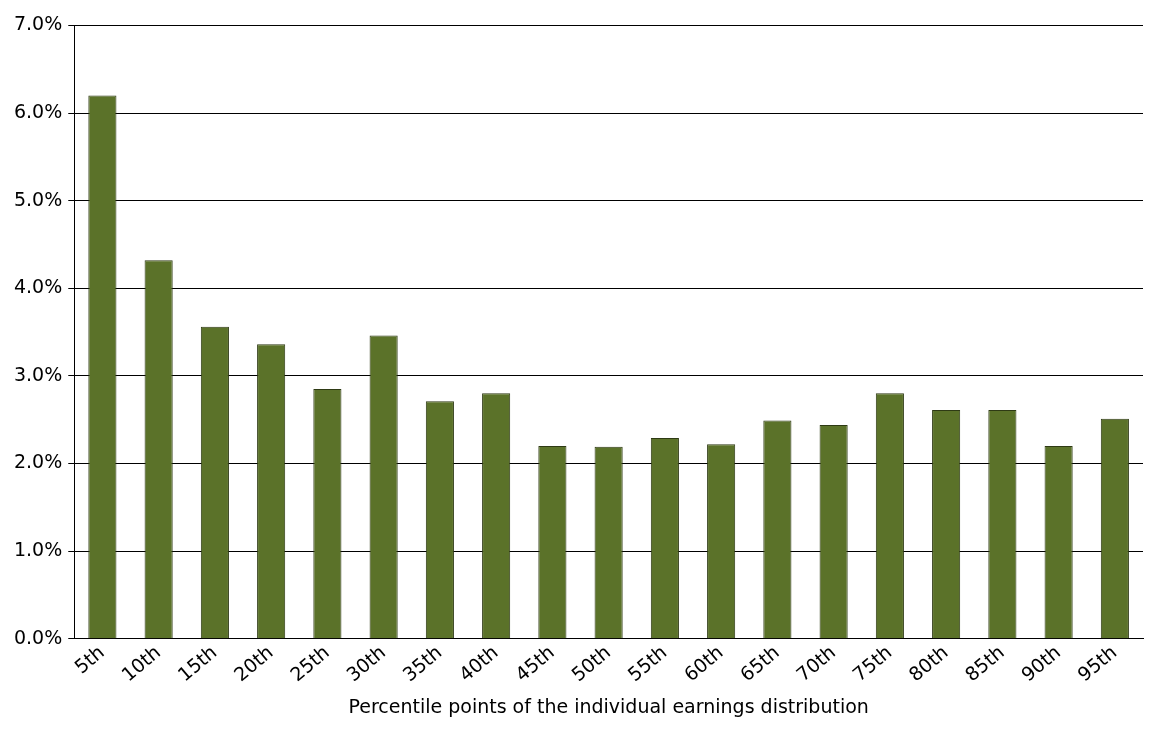  What do you see at coordinates (38, 548) in the screenshot?
I see `y-tick-label: 1.0%` at bounding box center [38, 548].